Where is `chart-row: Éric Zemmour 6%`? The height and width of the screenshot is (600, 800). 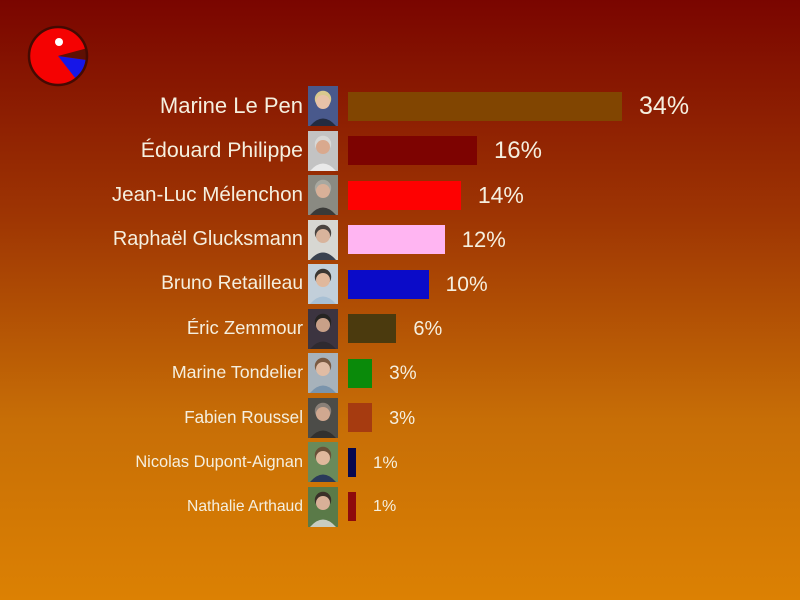 chart-row: Éric Zemmour 6% is located at coordinates (400, 329).